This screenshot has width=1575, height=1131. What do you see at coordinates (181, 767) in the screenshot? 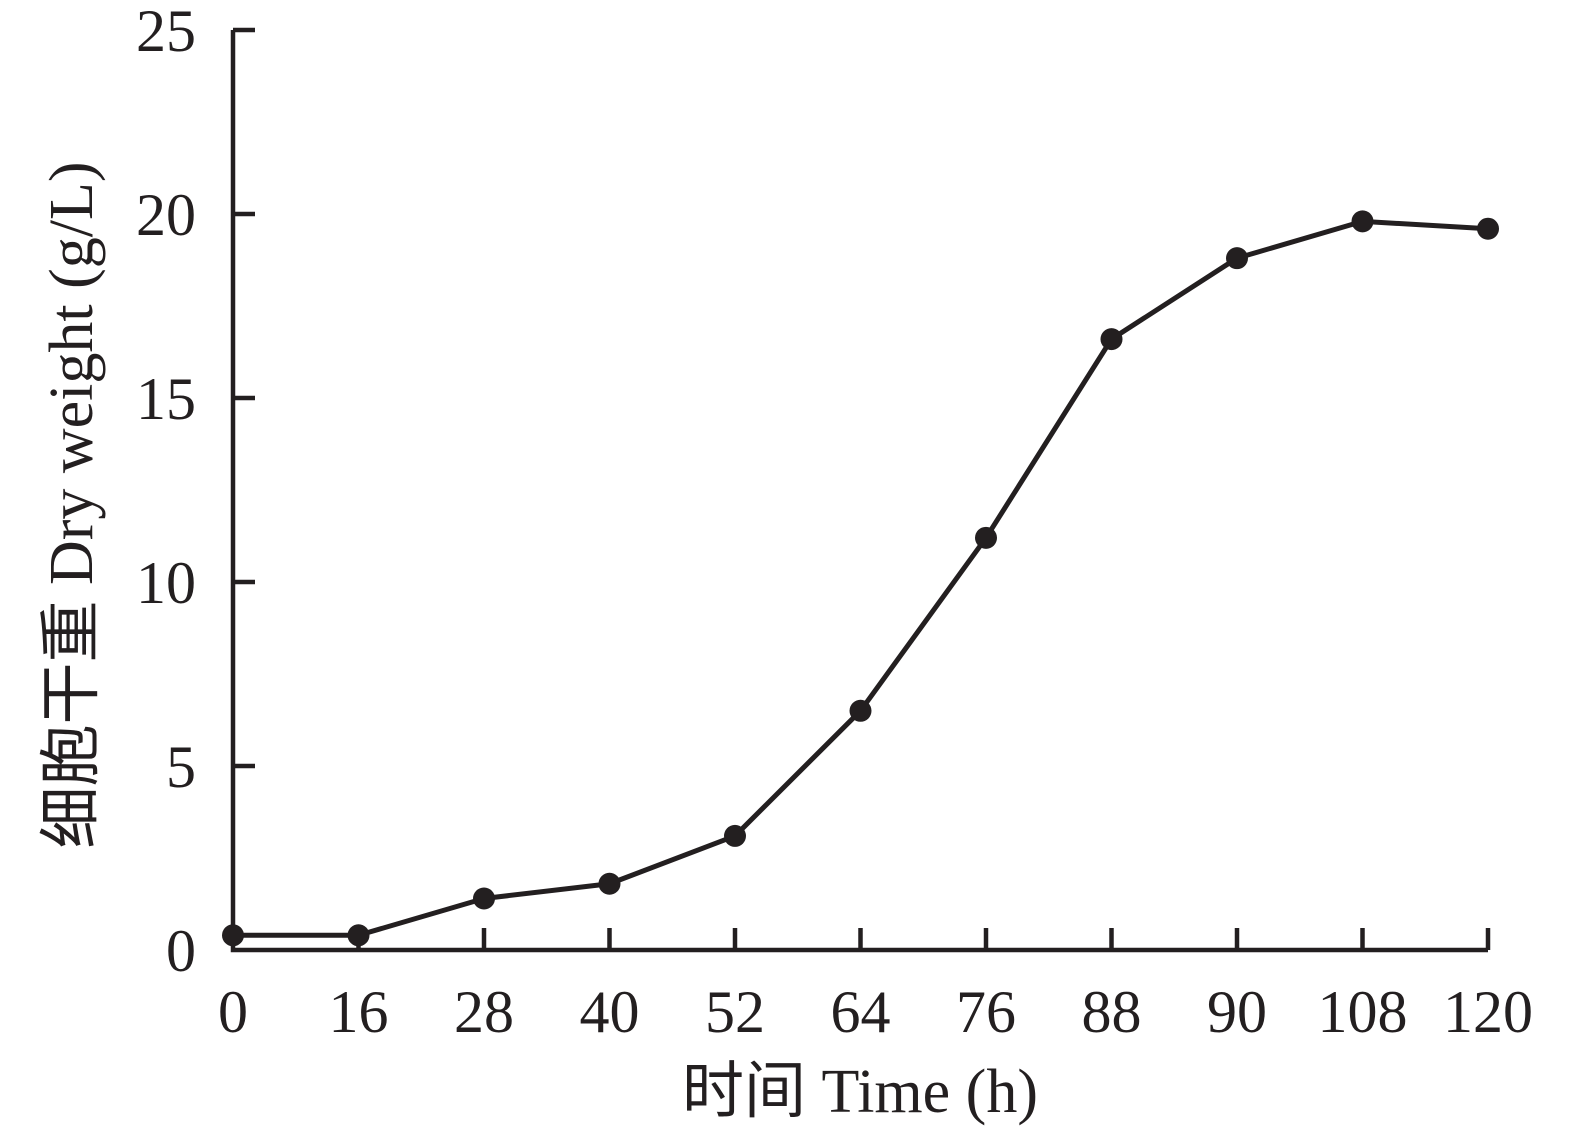
I see `y-tick-label: 5` at bounding box center [181, 767].